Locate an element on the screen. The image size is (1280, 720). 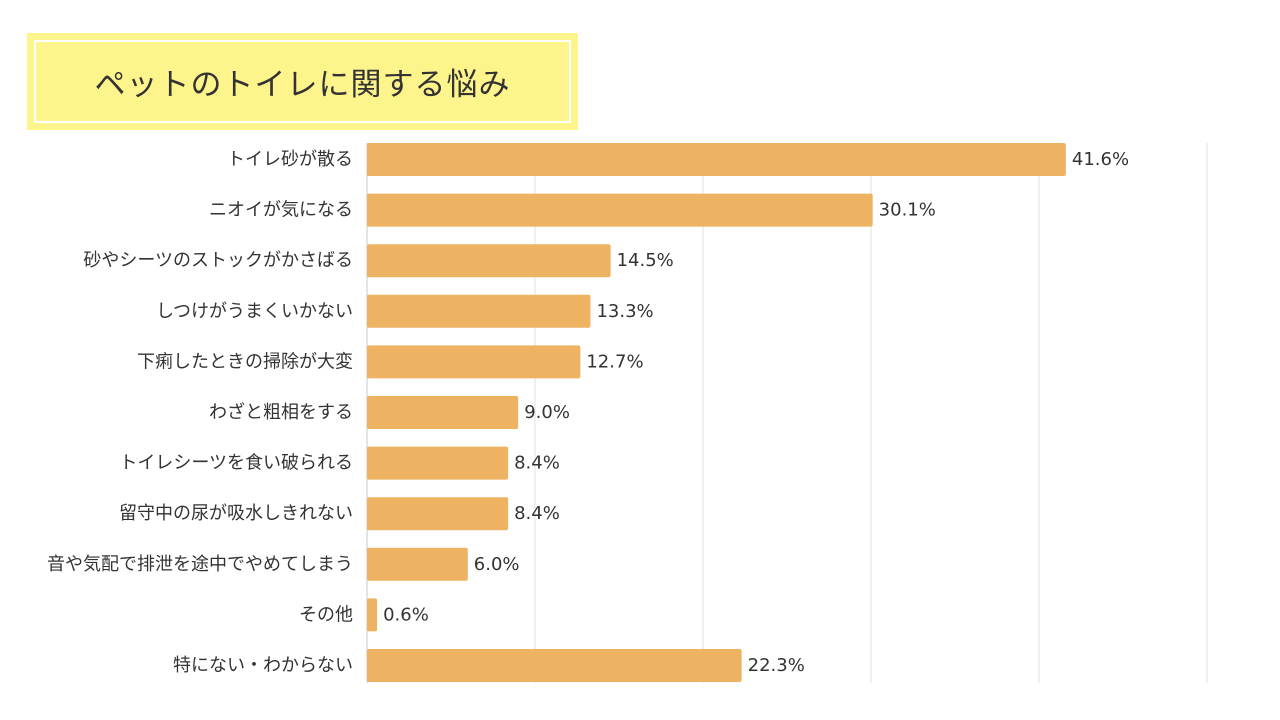
category-label: ニオイが気になる is located at coordinates (281, 210).